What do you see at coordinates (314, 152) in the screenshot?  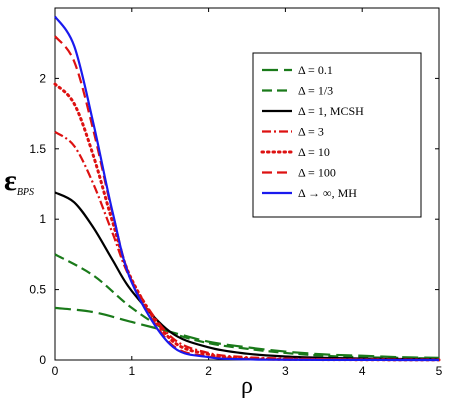 I see `legend-label: Δ = 10` at bounding box center [314, 152].